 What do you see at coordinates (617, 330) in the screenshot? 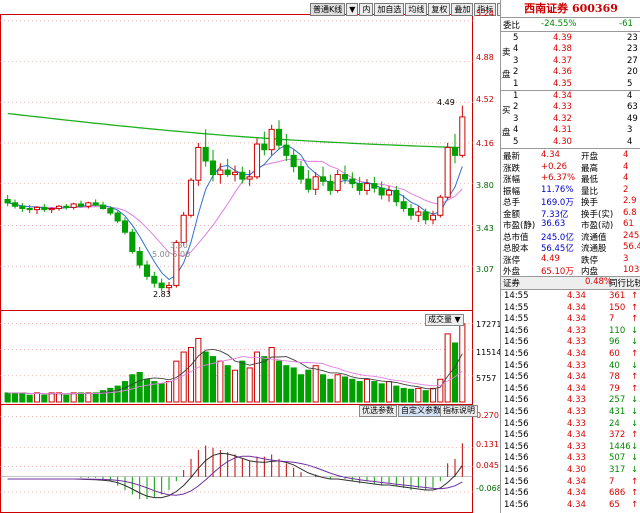
I see `tick-volume: 110` at bounding box center [617, 330].